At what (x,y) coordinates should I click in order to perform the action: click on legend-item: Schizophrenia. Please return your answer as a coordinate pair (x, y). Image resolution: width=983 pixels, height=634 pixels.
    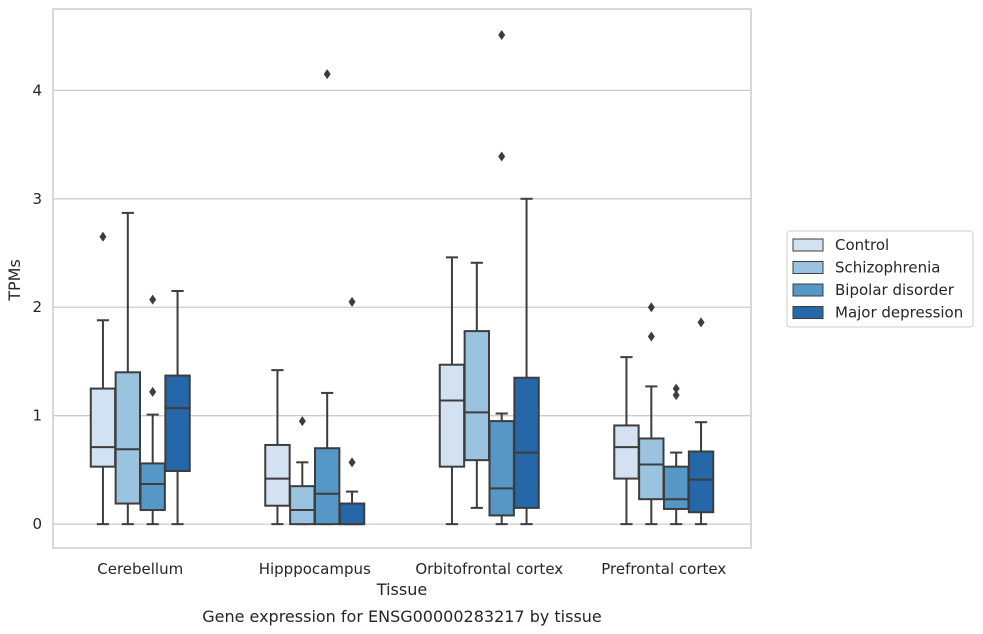
    Looking at the image, I should click on (866, 268).